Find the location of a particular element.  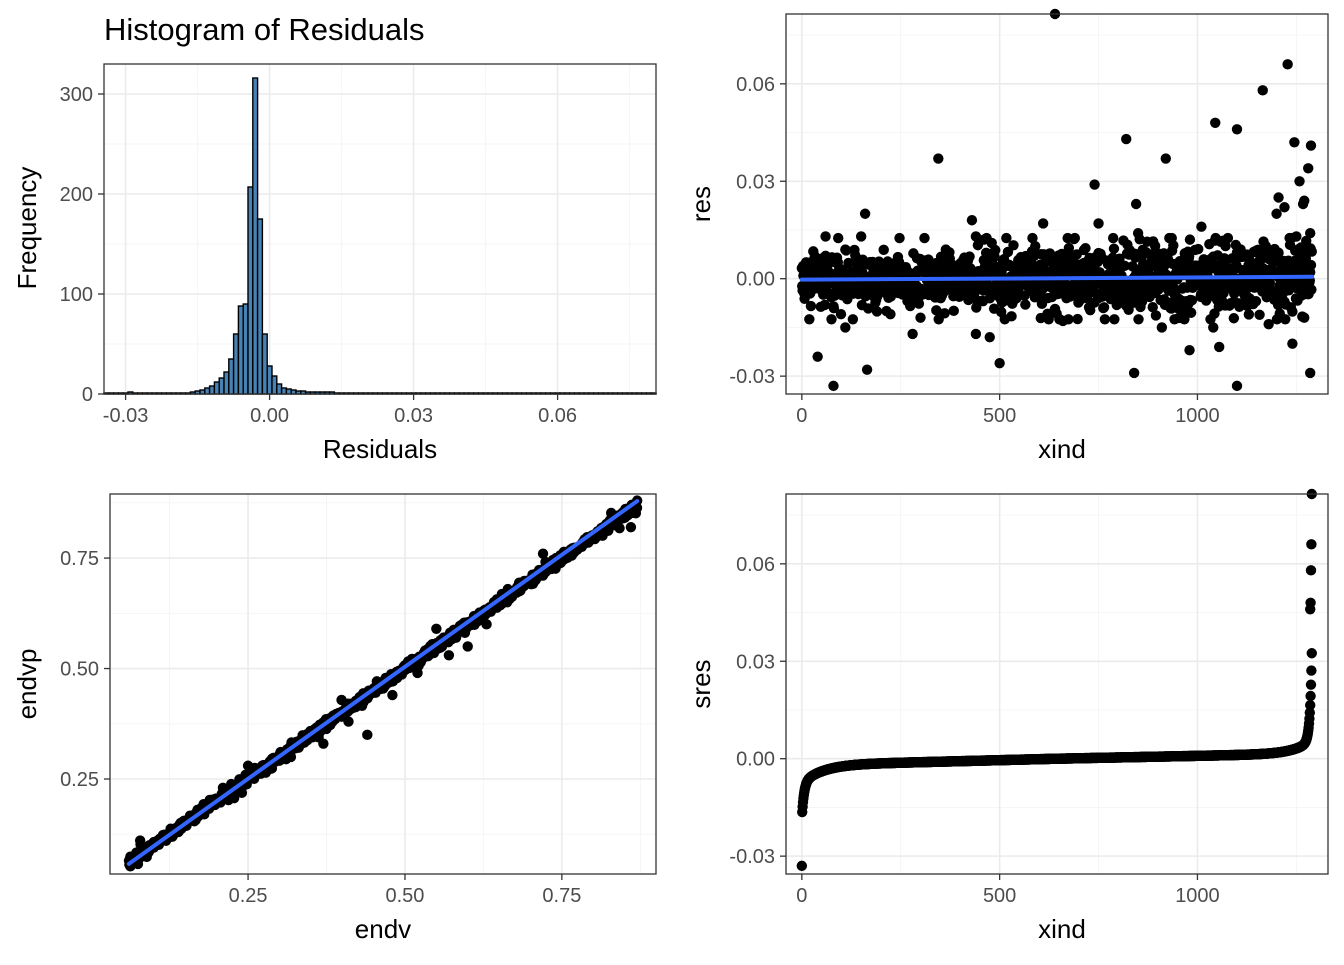

fitted-vs-actual-fit-line-path is located at coordinates (383, 682).